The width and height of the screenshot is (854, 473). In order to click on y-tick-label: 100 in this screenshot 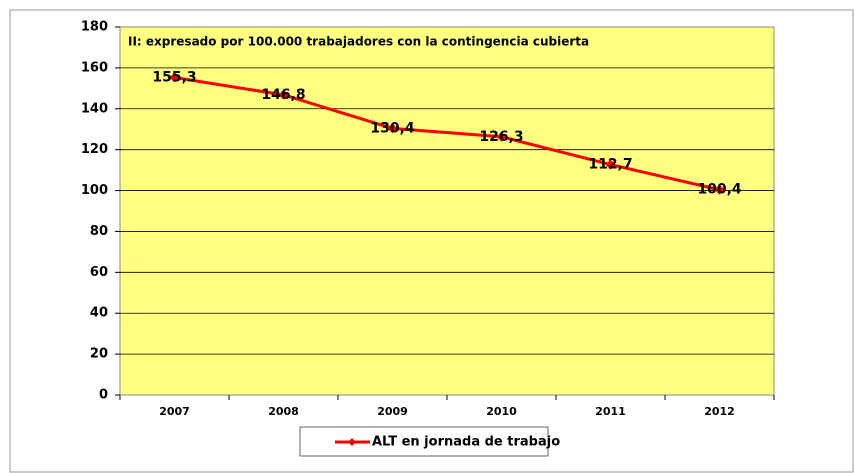, I will do `click(94, 190)`.